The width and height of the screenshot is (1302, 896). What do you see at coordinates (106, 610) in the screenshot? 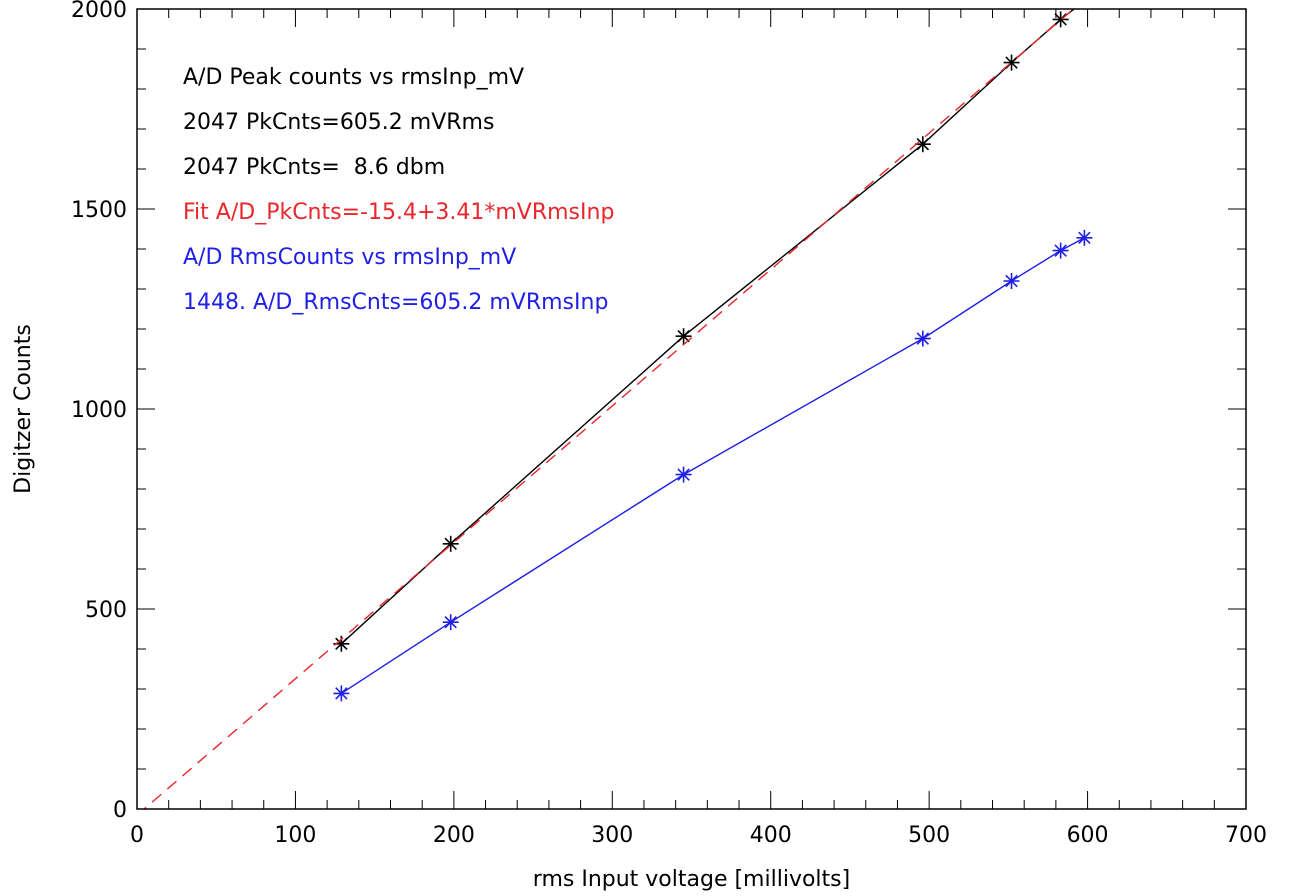
I see `y-tick-label: 500` at bounding box center [106, 610].